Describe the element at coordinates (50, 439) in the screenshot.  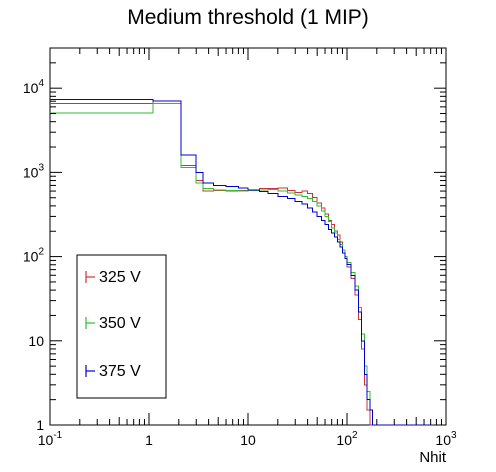
I see `x-tick-label: 10⁻¹` at that location.